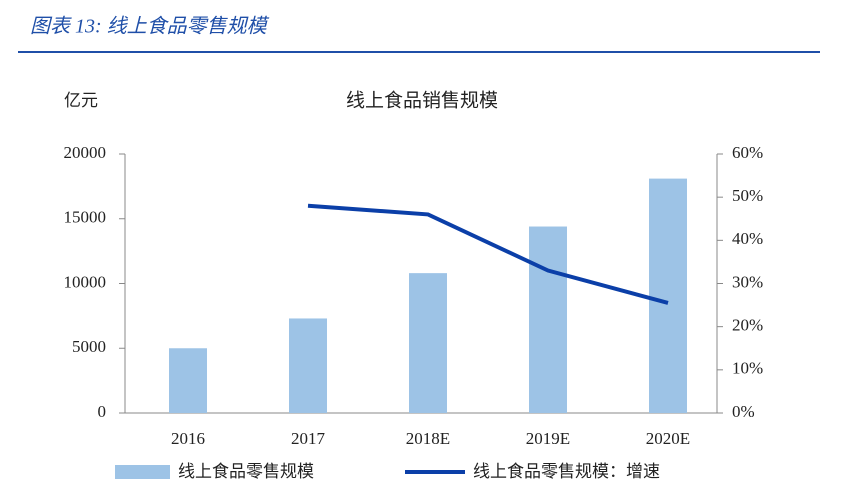 Image resolution: width=844 pixels, height=504 pixels. I want to click on x-tick-label: 2019E, so click(548, 438).